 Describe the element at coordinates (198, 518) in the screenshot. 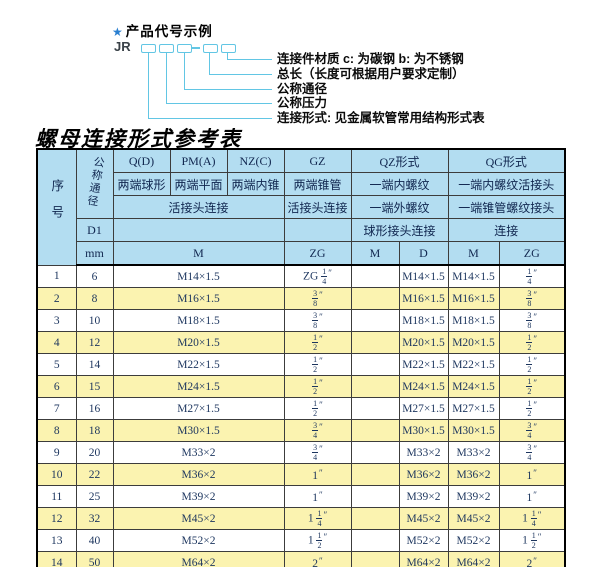

I see `cell-m: M45×2` at that location.